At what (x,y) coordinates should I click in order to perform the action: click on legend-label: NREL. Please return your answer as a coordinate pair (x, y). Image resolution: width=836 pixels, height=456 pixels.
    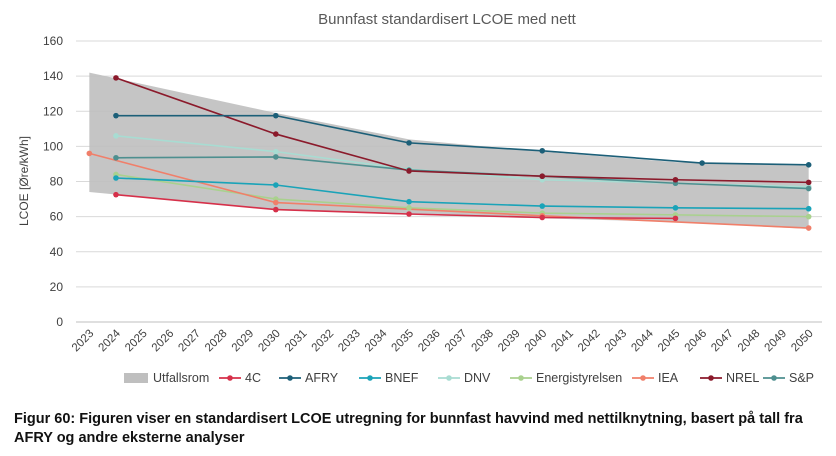
    Looking at the image, I should click on (742, 378).